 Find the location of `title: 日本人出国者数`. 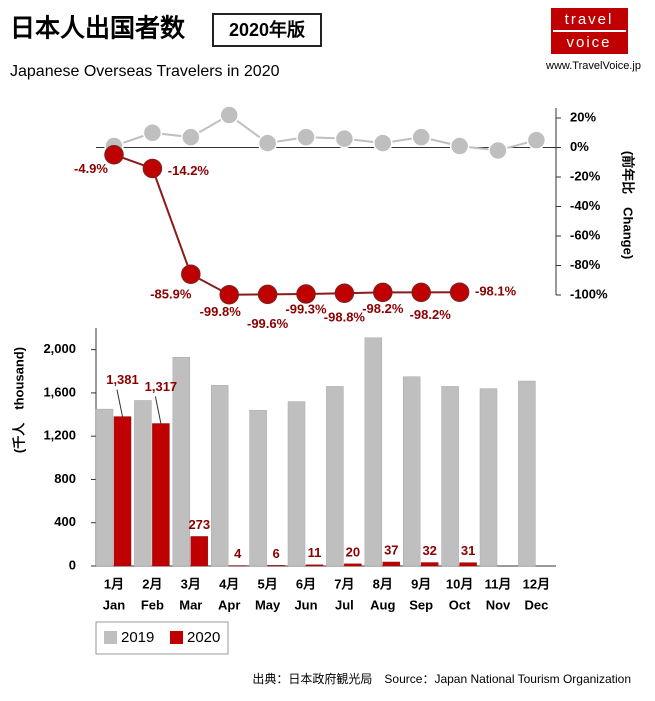

title: 日本人出国者数 is located at coordinates (98, 29).